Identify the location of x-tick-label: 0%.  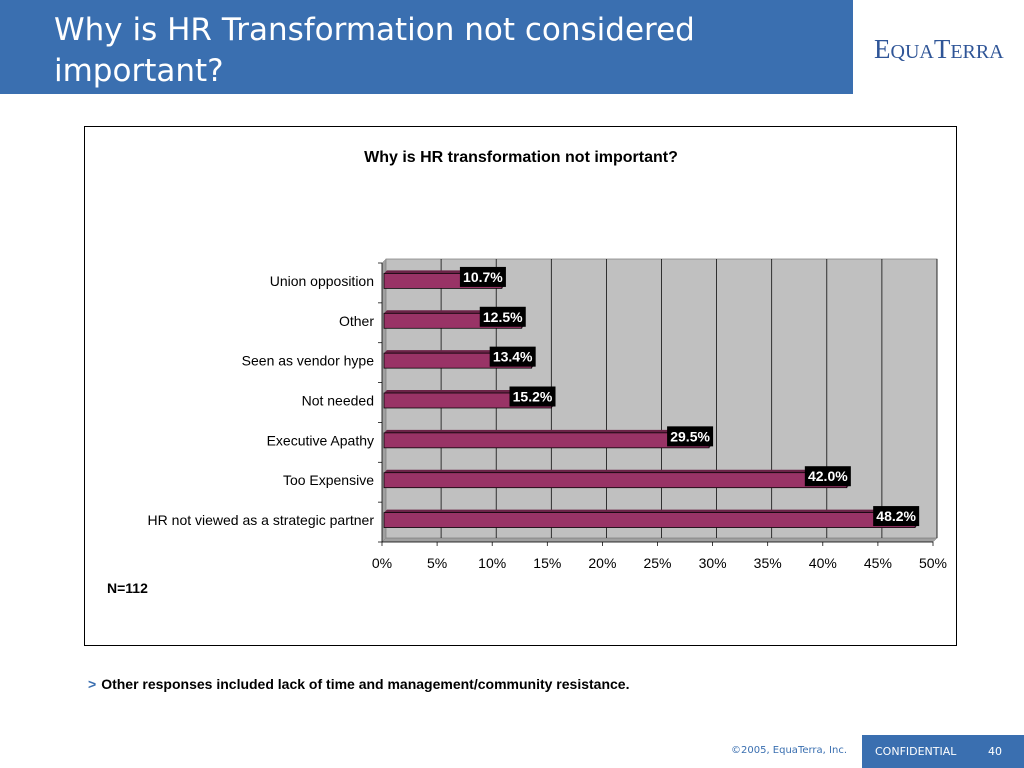
(382, 563).